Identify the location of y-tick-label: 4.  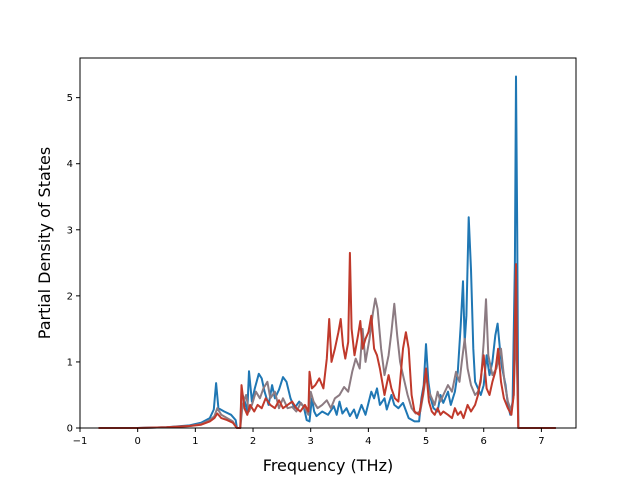
(70, 164).